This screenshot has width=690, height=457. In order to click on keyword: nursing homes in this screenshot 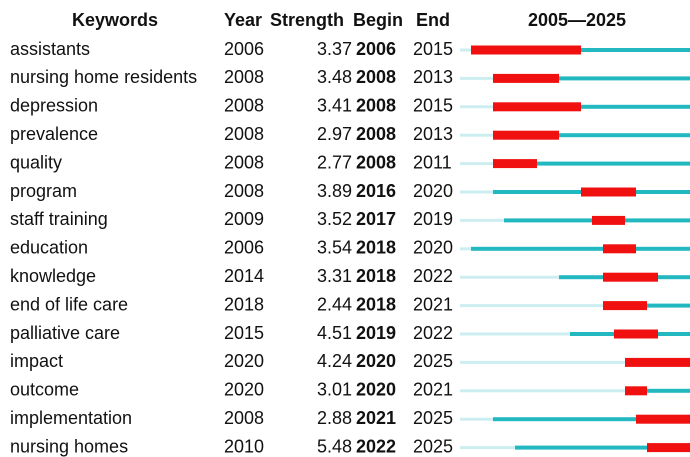, I will do `click(69, 446)`.